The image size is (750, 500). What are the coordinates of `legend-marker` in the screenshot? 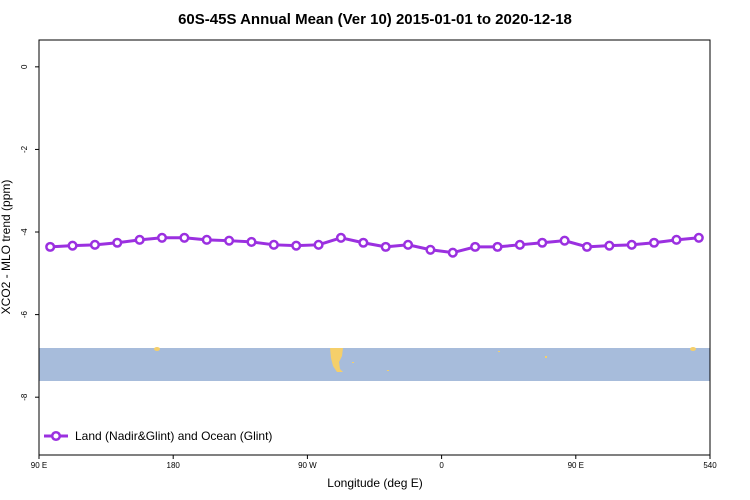 It's located at (56, 436).